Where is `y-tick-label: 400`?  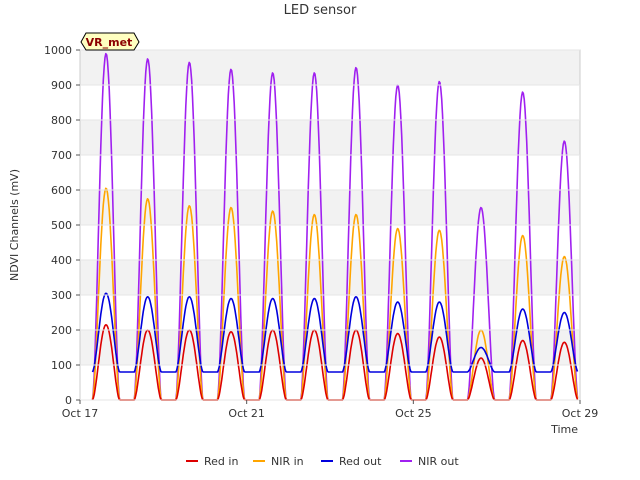
y-tick-label: 400 is located at coordinates (61, 260).